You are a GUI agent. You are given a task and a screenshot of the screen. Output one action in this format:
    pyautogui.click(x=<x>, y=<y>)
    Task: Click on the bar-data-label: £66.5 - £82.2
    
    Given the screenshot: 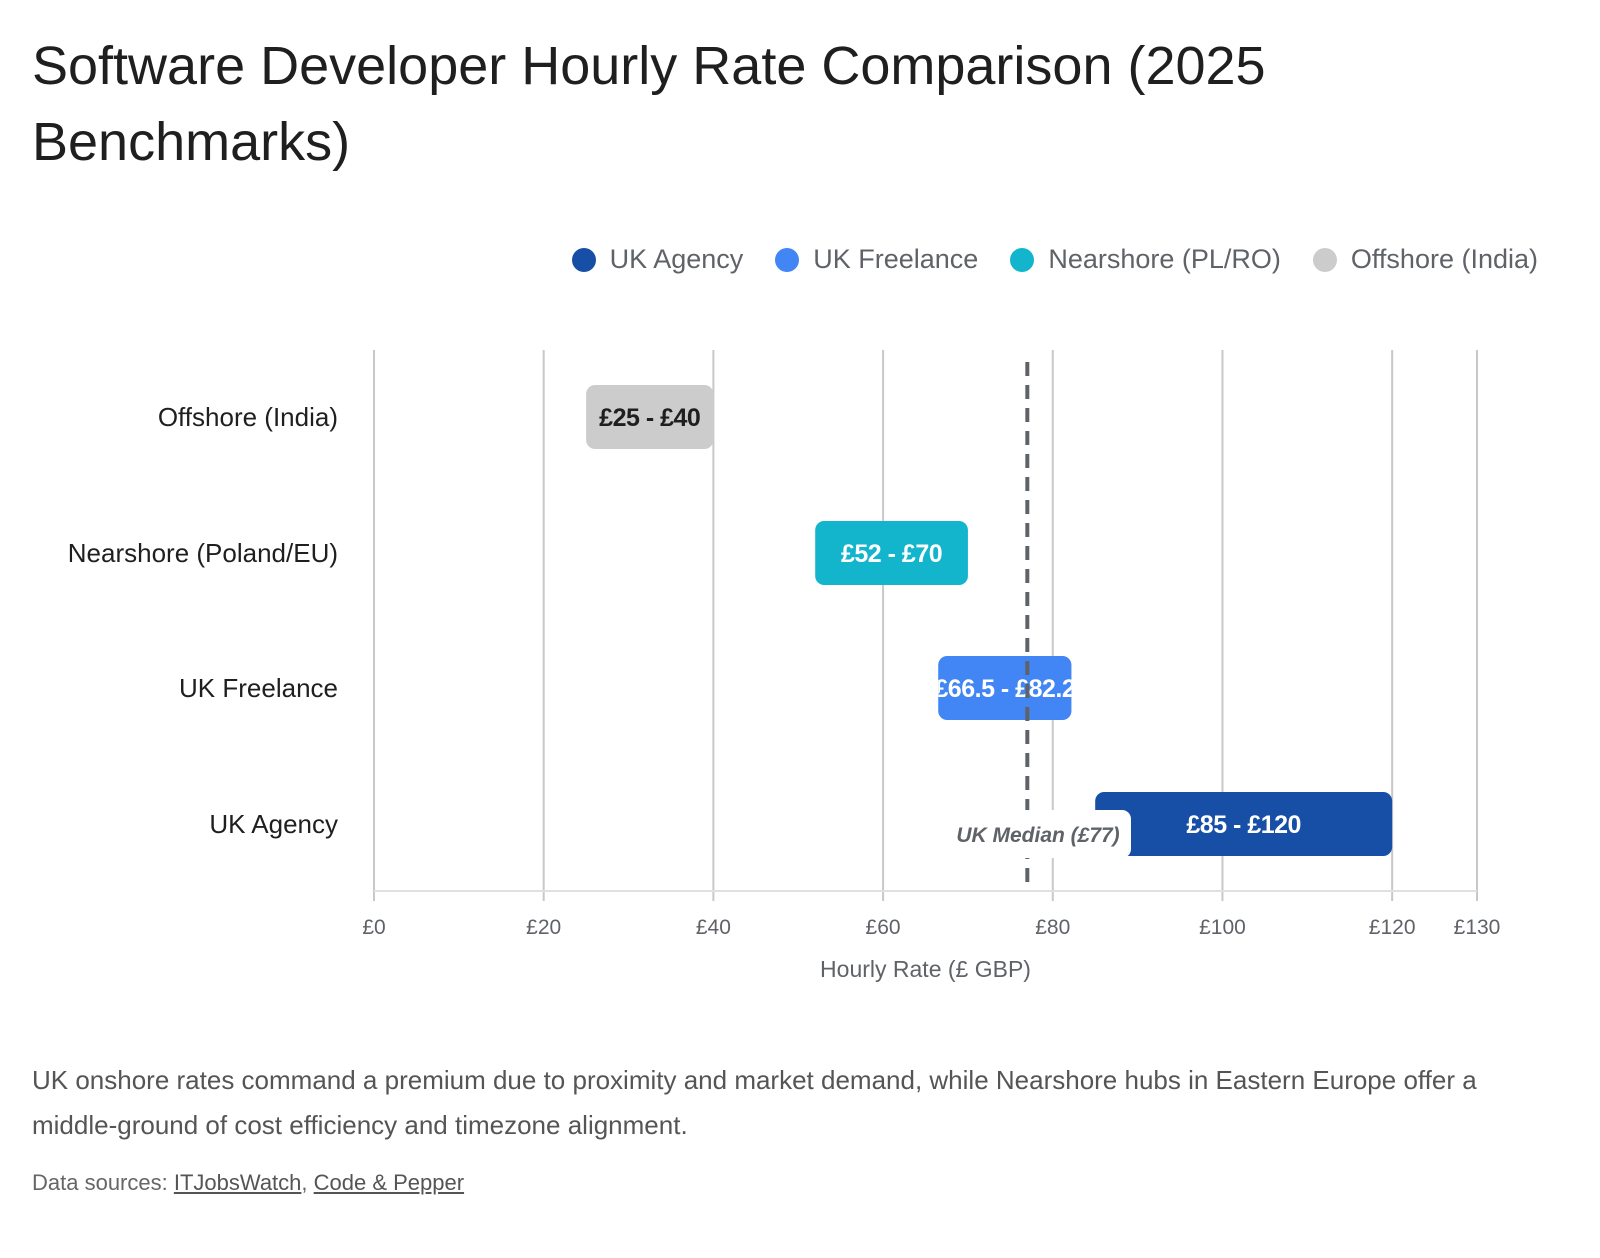 What is the action you would take?
    pyautogui.click(x=1004, y=689)
    